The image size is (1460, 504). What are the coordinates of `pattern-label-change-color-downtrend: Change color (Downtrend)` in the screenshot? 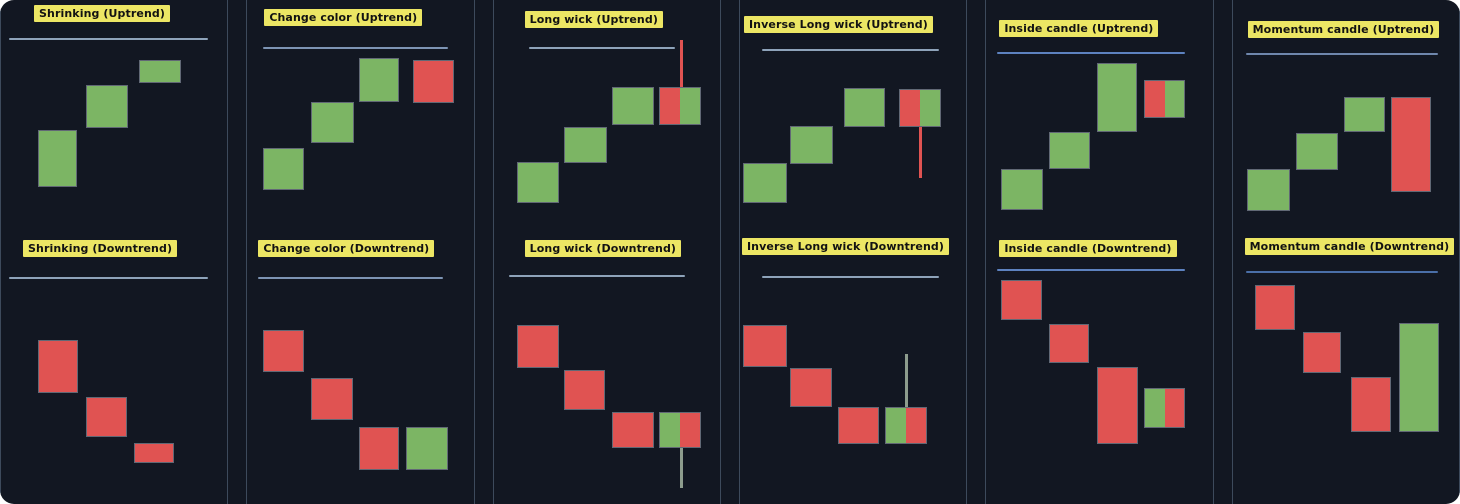 It's located at (346, 248).